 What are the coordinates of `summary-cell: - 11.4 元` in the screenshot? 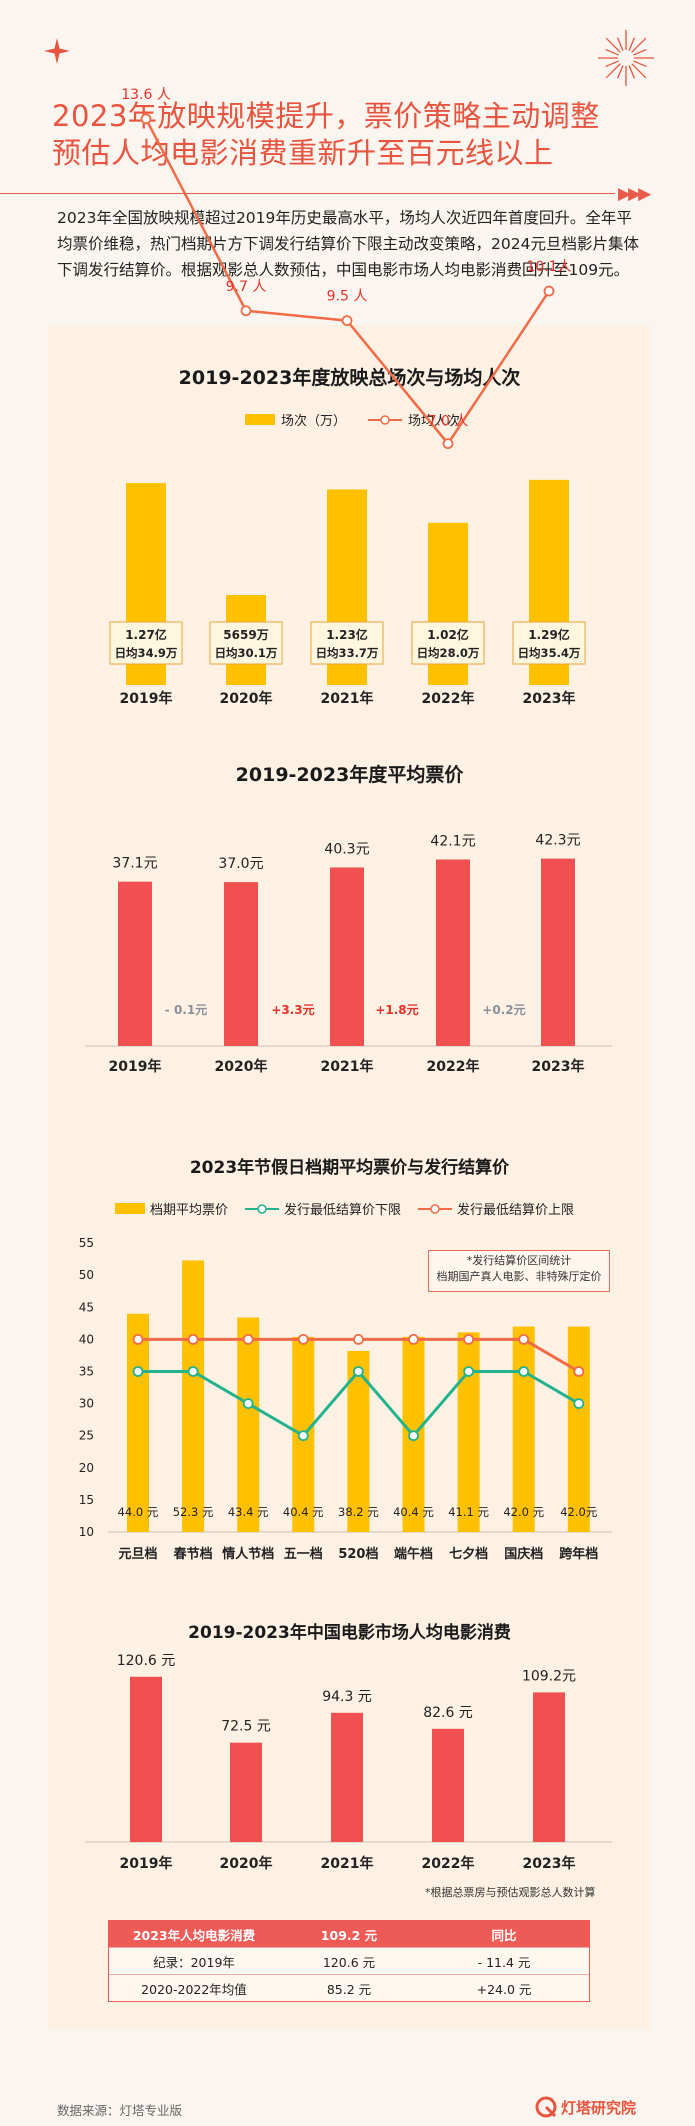 It's located at (504, 1962).